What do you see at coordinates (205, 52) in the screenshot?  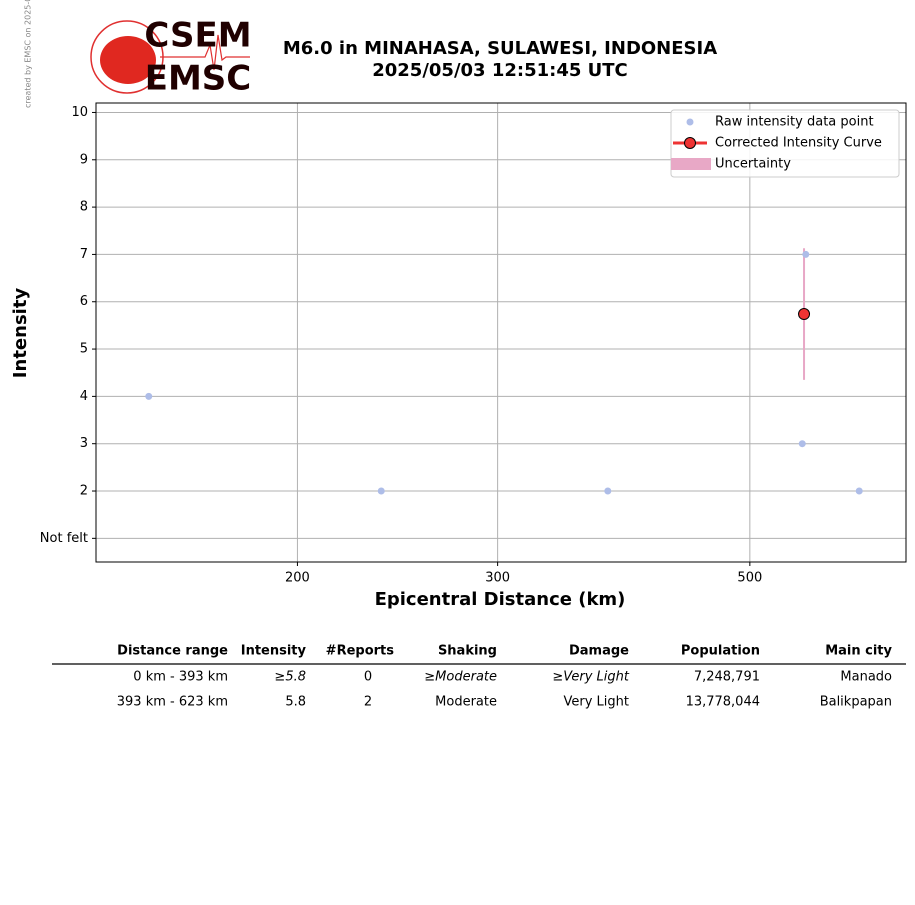 I see `logo-wave` at bounding box center [205, 52].